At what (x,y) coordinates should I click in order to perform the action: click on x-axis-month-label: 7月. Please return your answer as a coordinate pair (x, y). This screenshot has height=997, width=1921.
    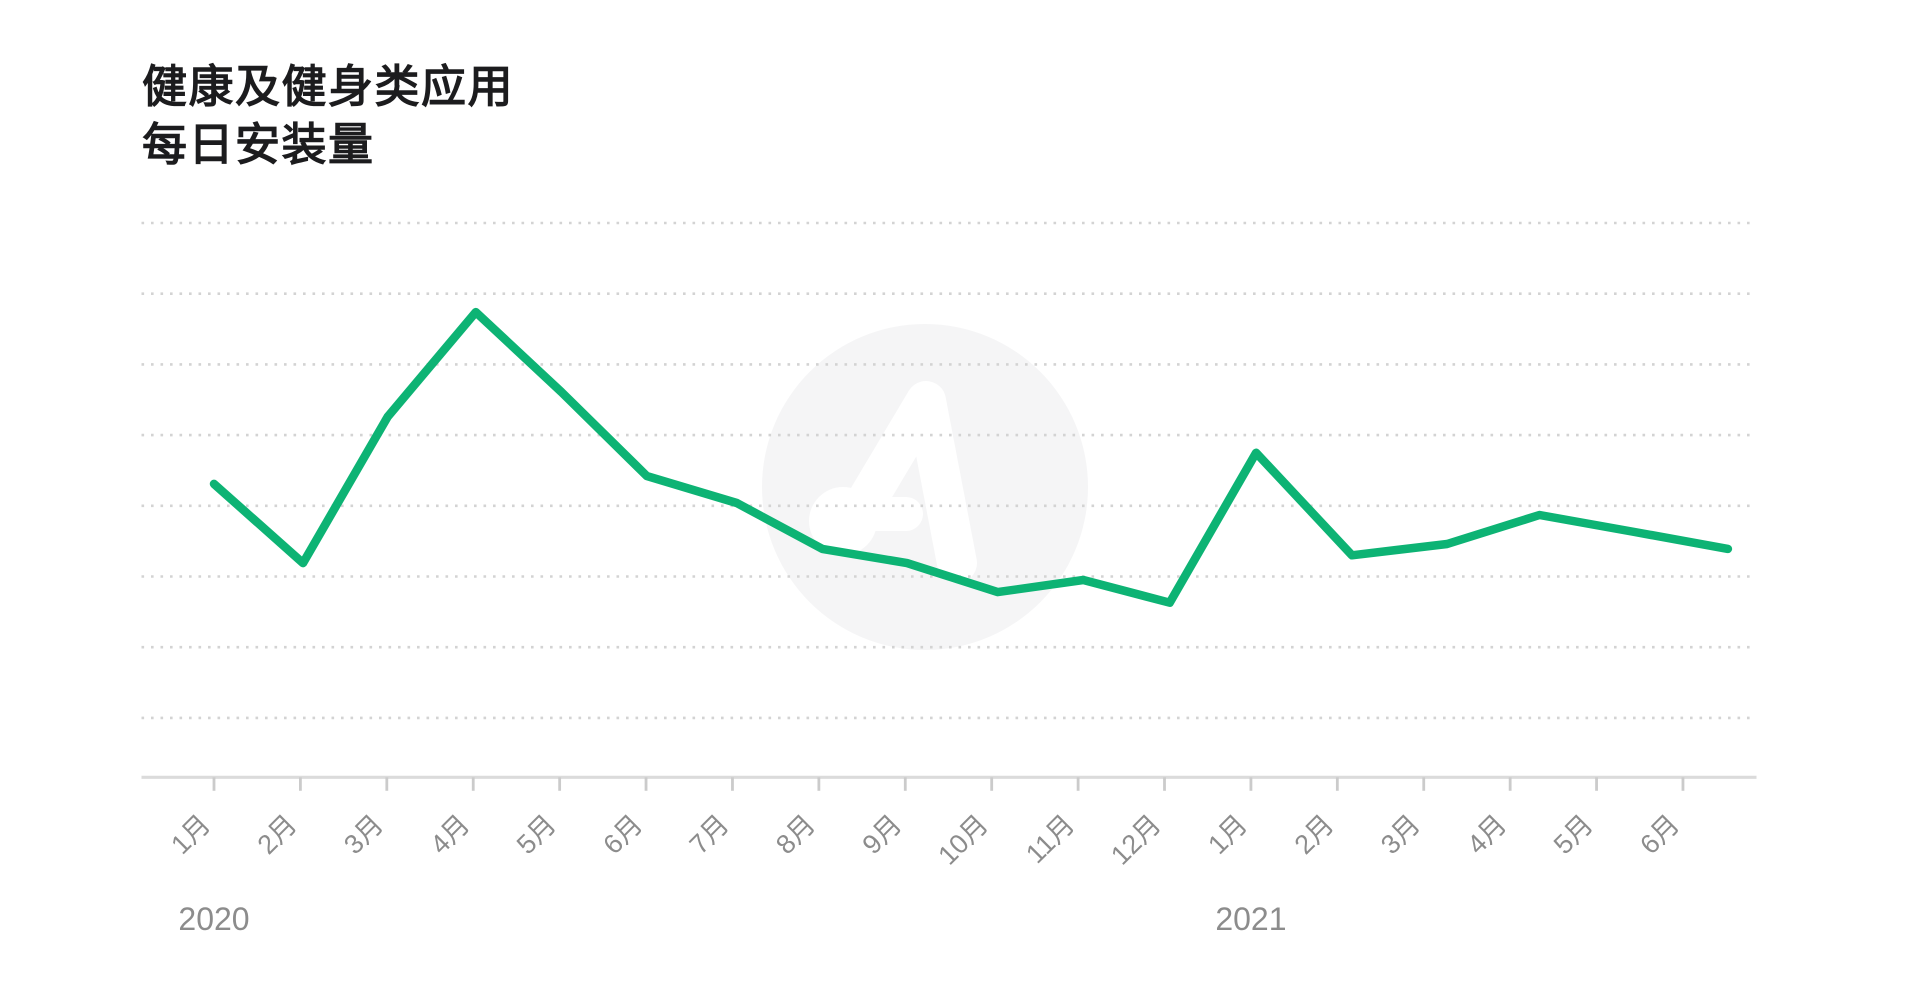
    Looking at the image, I should click on (709, 834).